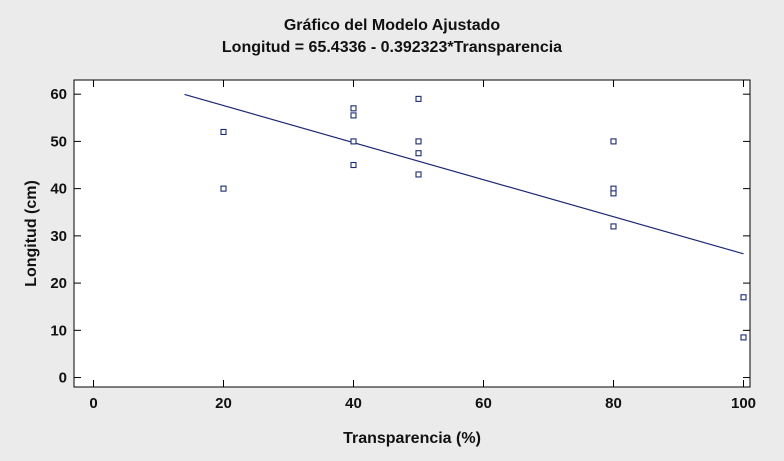 Image resolution: width=784 pixels, height=461 pixels. I want to click on y-tick-label: 50, so click(58, 141).